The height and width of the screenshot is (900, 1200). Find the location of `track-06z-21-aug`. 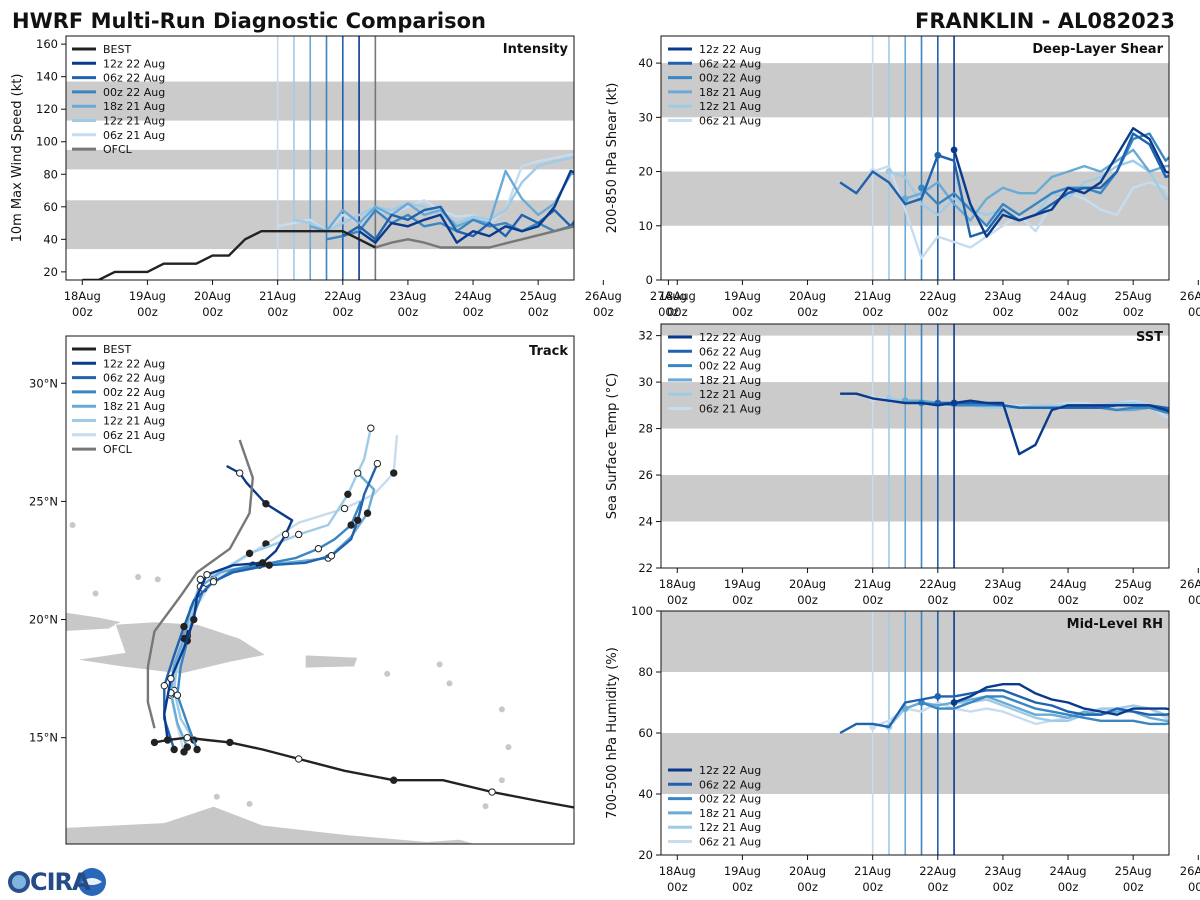

track-06z-21-aug is located at coordinates (284, 594).